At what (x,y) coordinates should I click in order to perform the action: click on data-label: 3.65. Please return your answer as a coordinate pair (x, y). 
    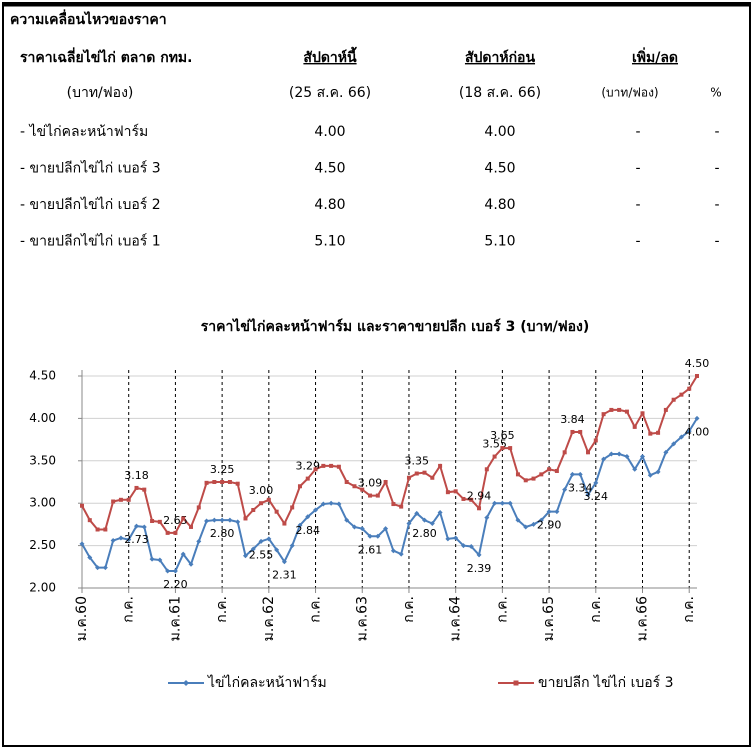
    Looking at the image, I should click on (502, 435).